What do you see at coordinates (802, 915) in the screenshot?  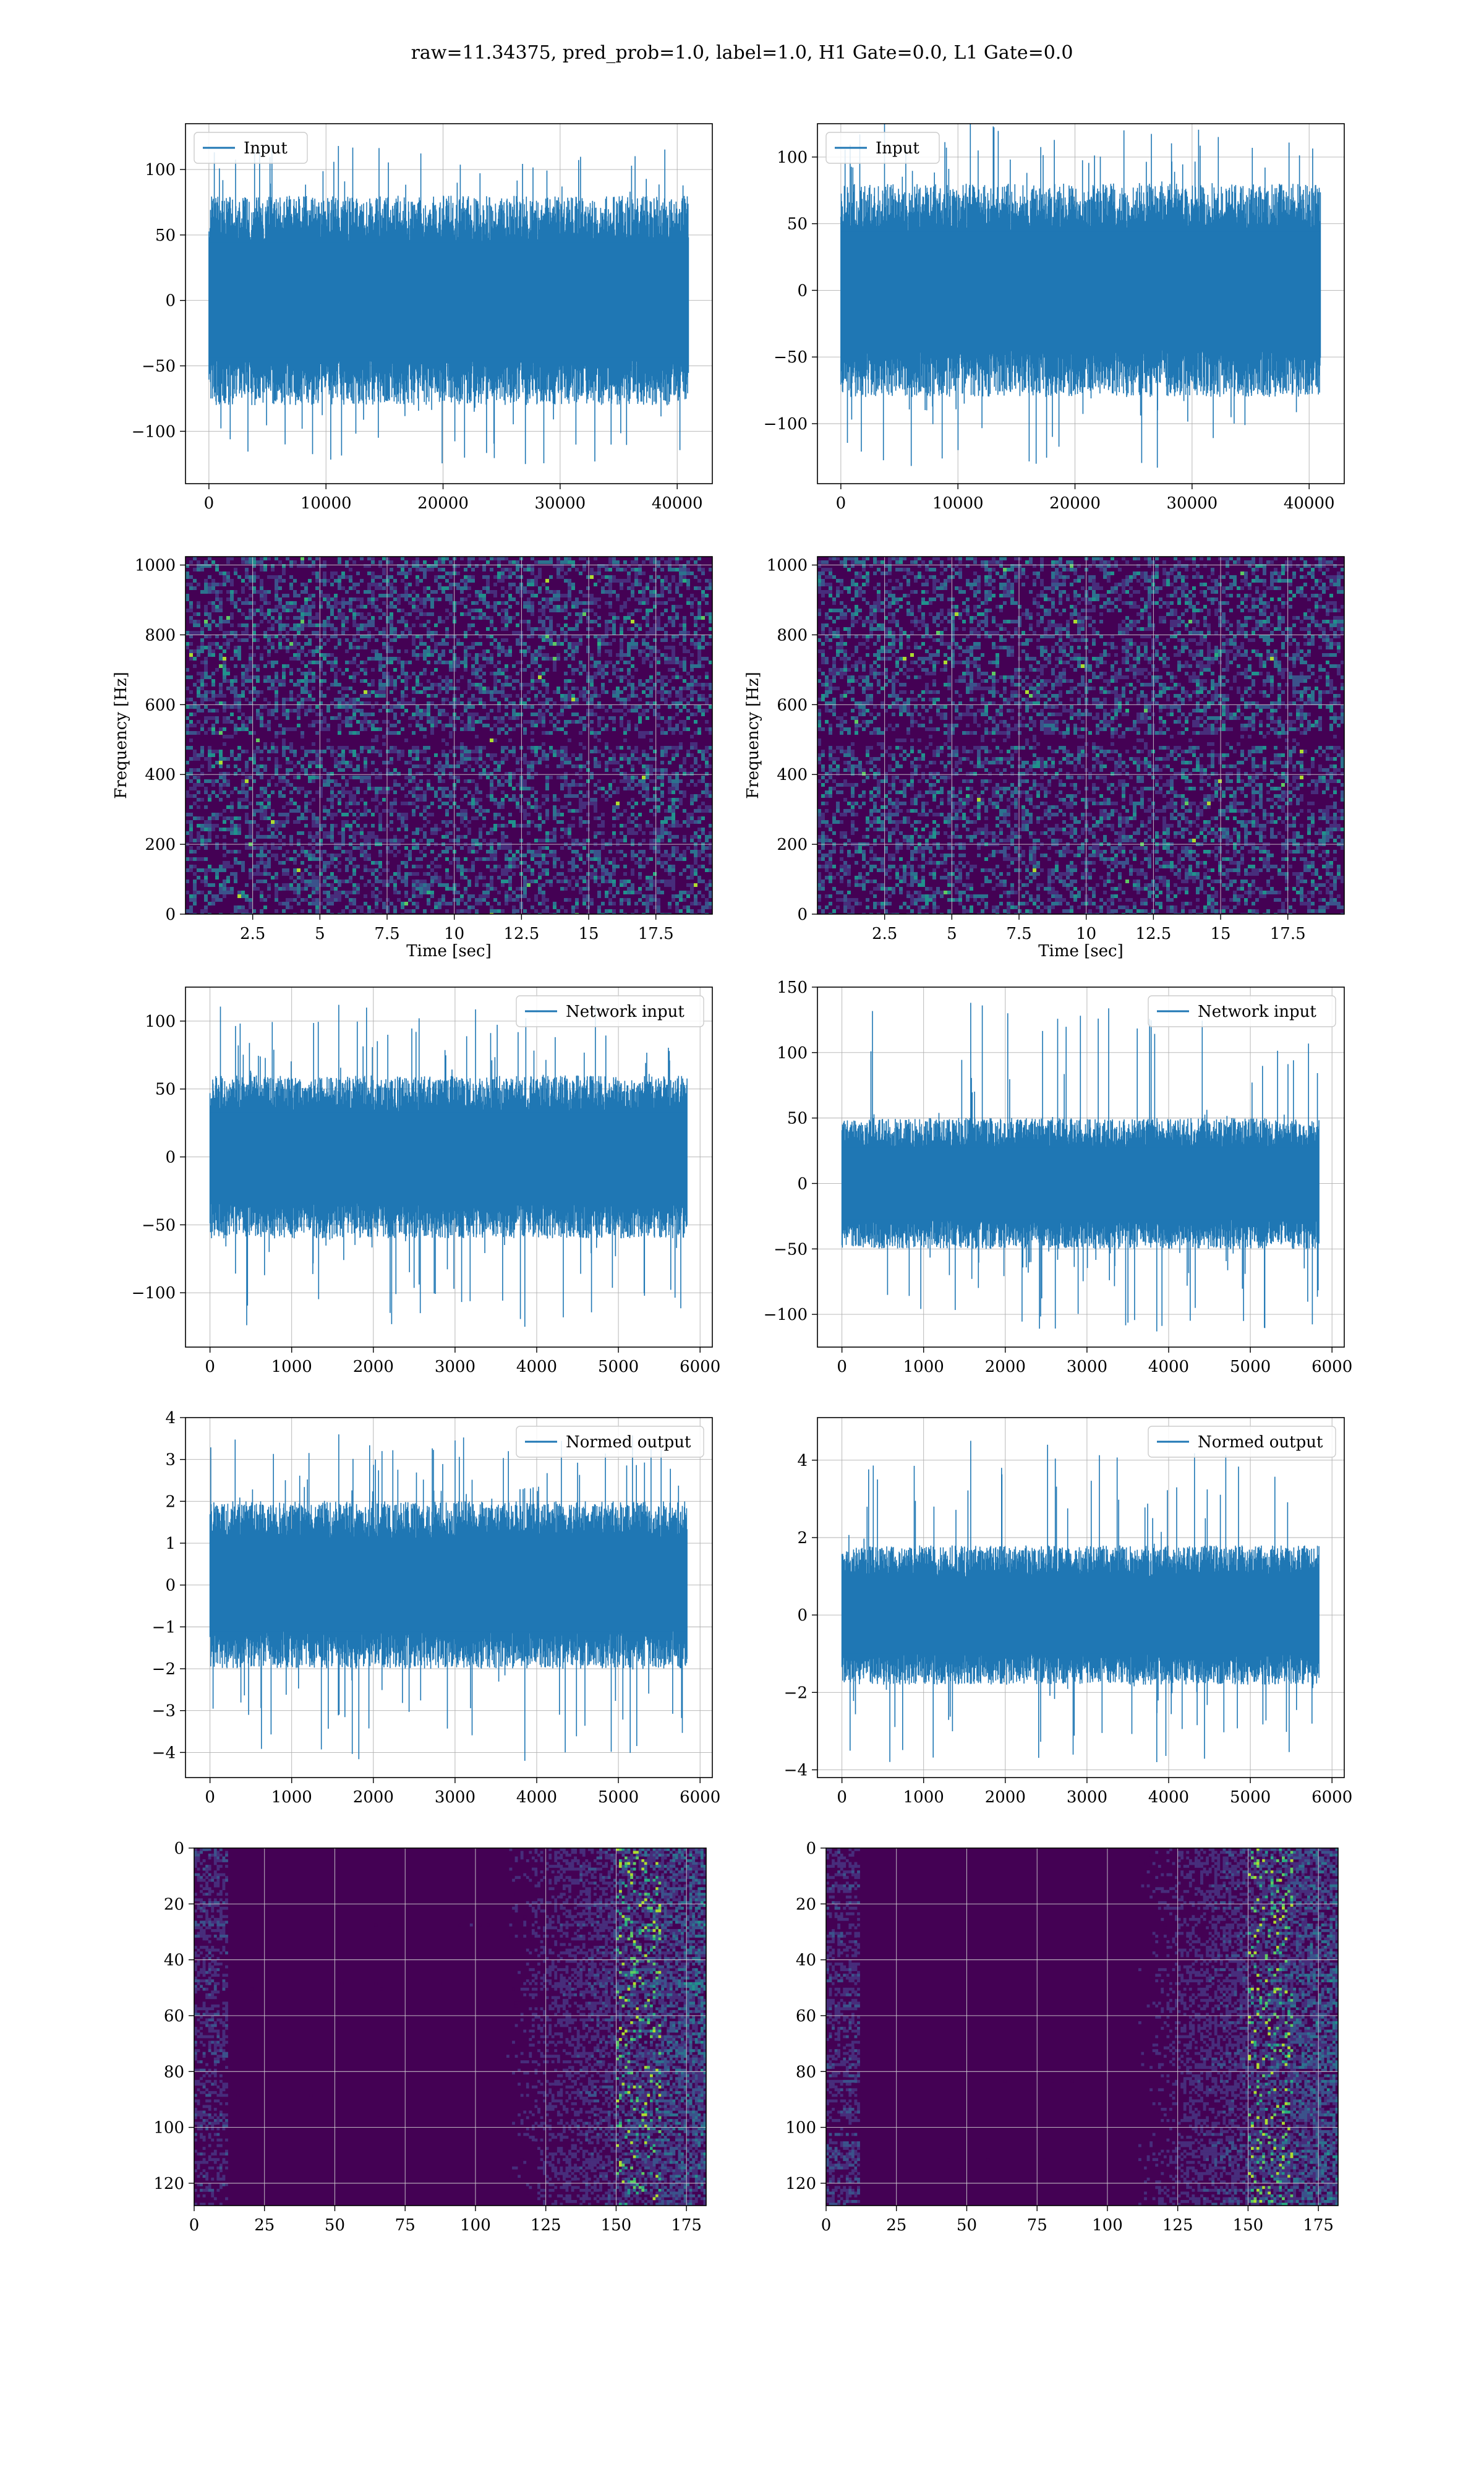 I see `l1-spectrogram-ytick-label: 0` at bounding box center [802, 915].